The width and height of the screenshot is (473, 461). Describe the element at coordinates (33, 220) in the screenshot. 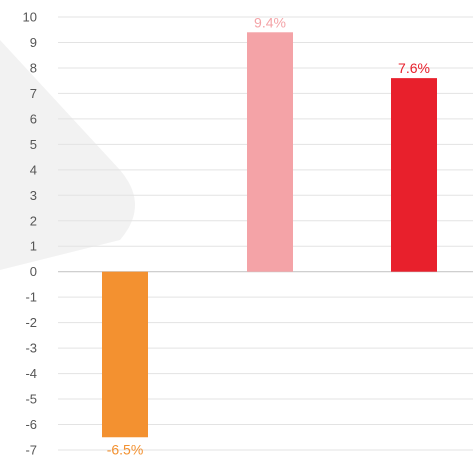

I see `y-tick-label: 2` at that location.